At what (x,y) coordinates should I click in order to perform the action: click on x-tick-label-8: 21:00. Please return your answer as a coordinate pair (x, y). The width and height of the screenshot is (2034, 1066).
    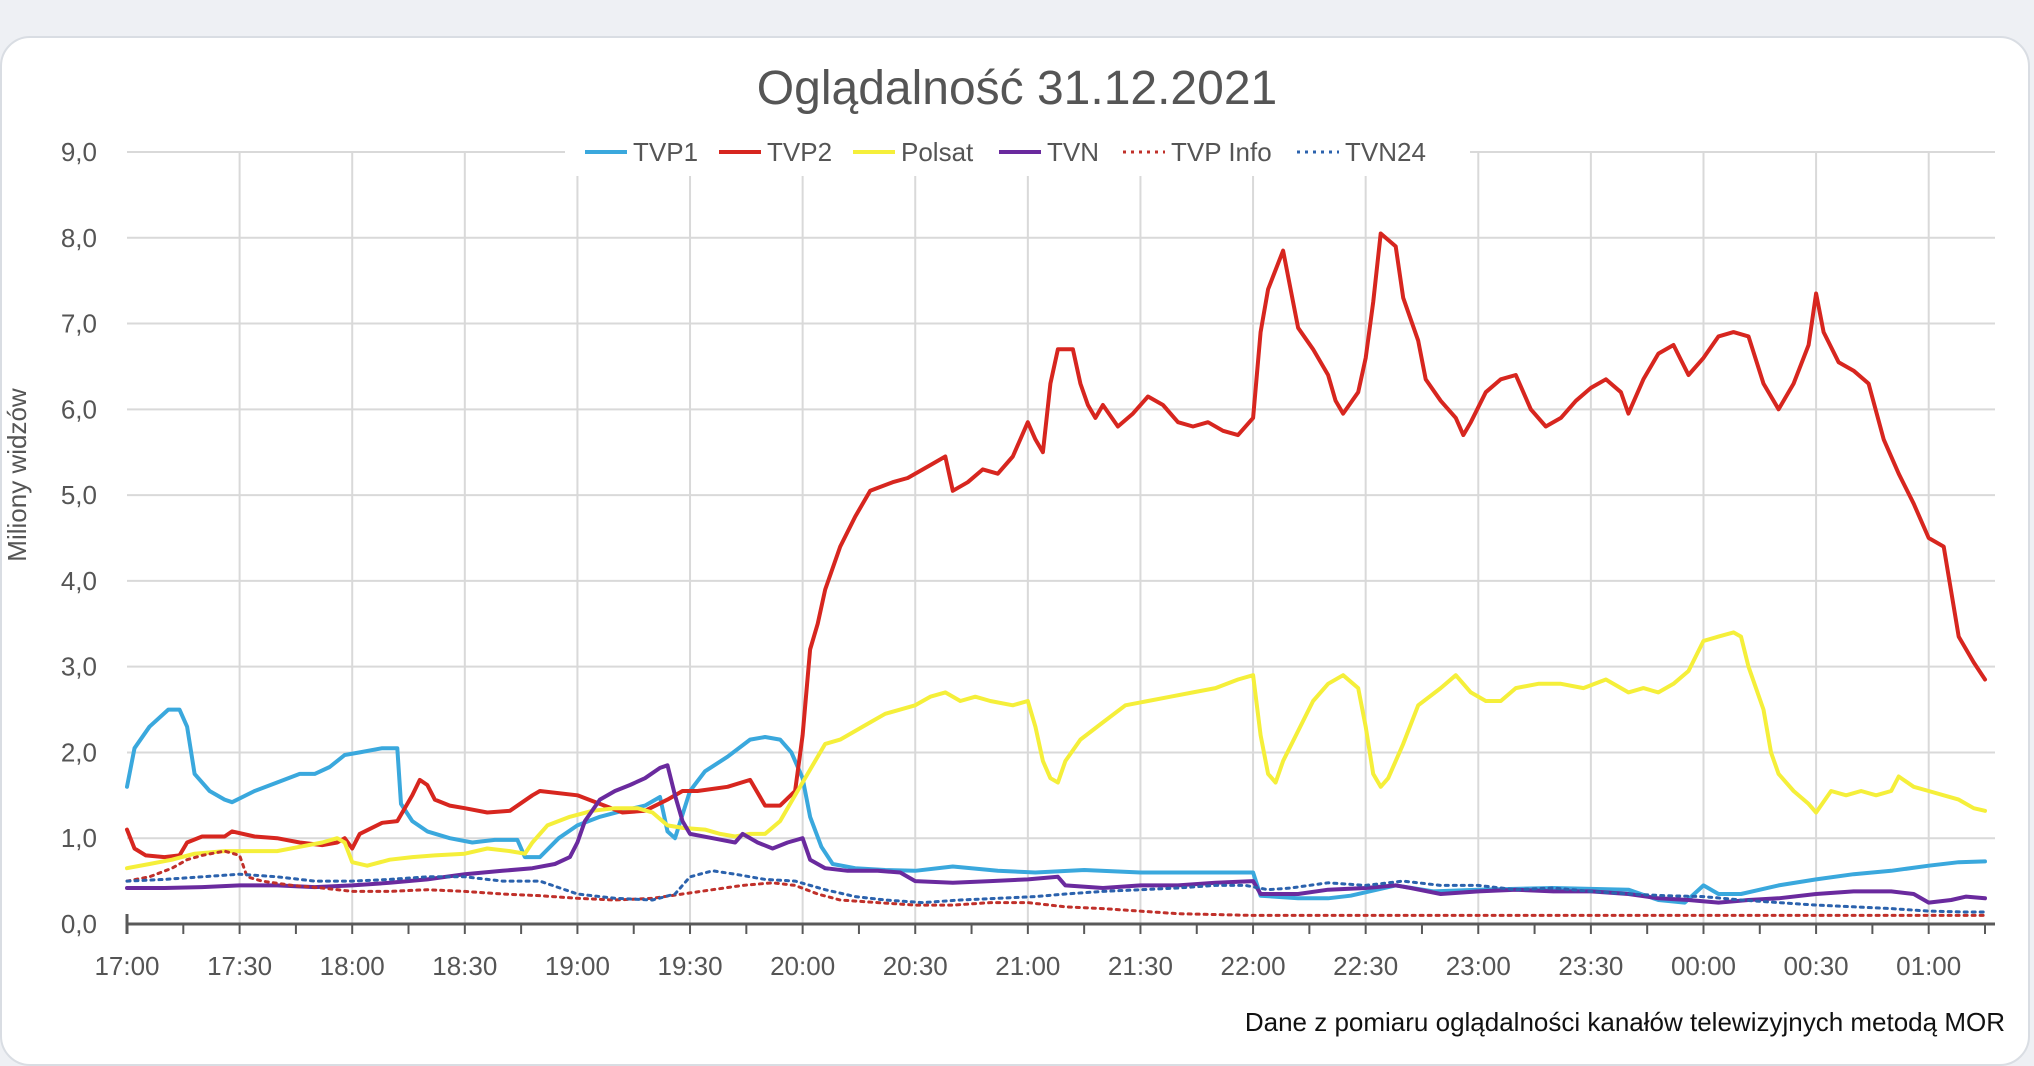
    Looking at the image, I should click on (1027, 966).